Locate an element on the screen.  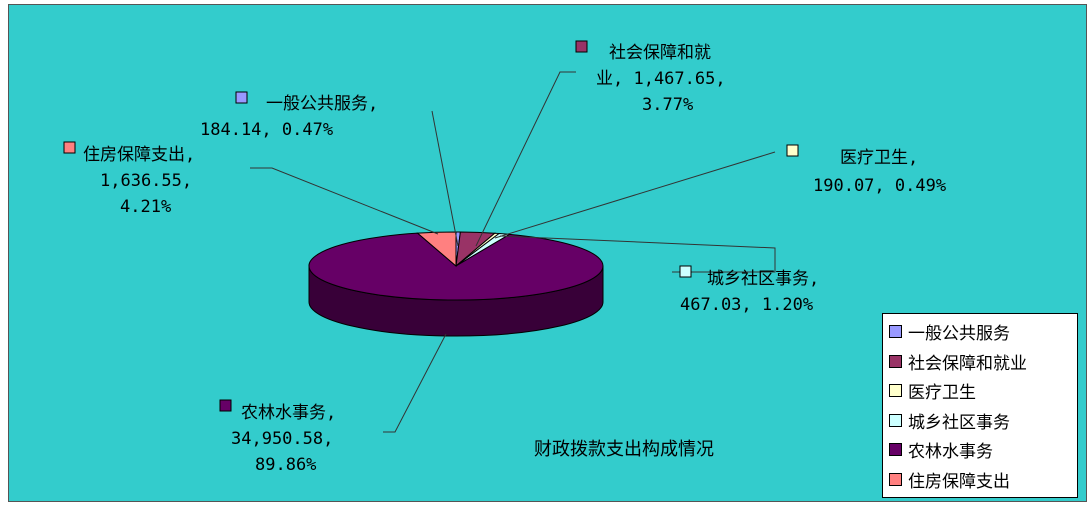
data-label-一般公共服务: 一般公共服务, 184.14, 0.47% is located at coordinates (329, 169).